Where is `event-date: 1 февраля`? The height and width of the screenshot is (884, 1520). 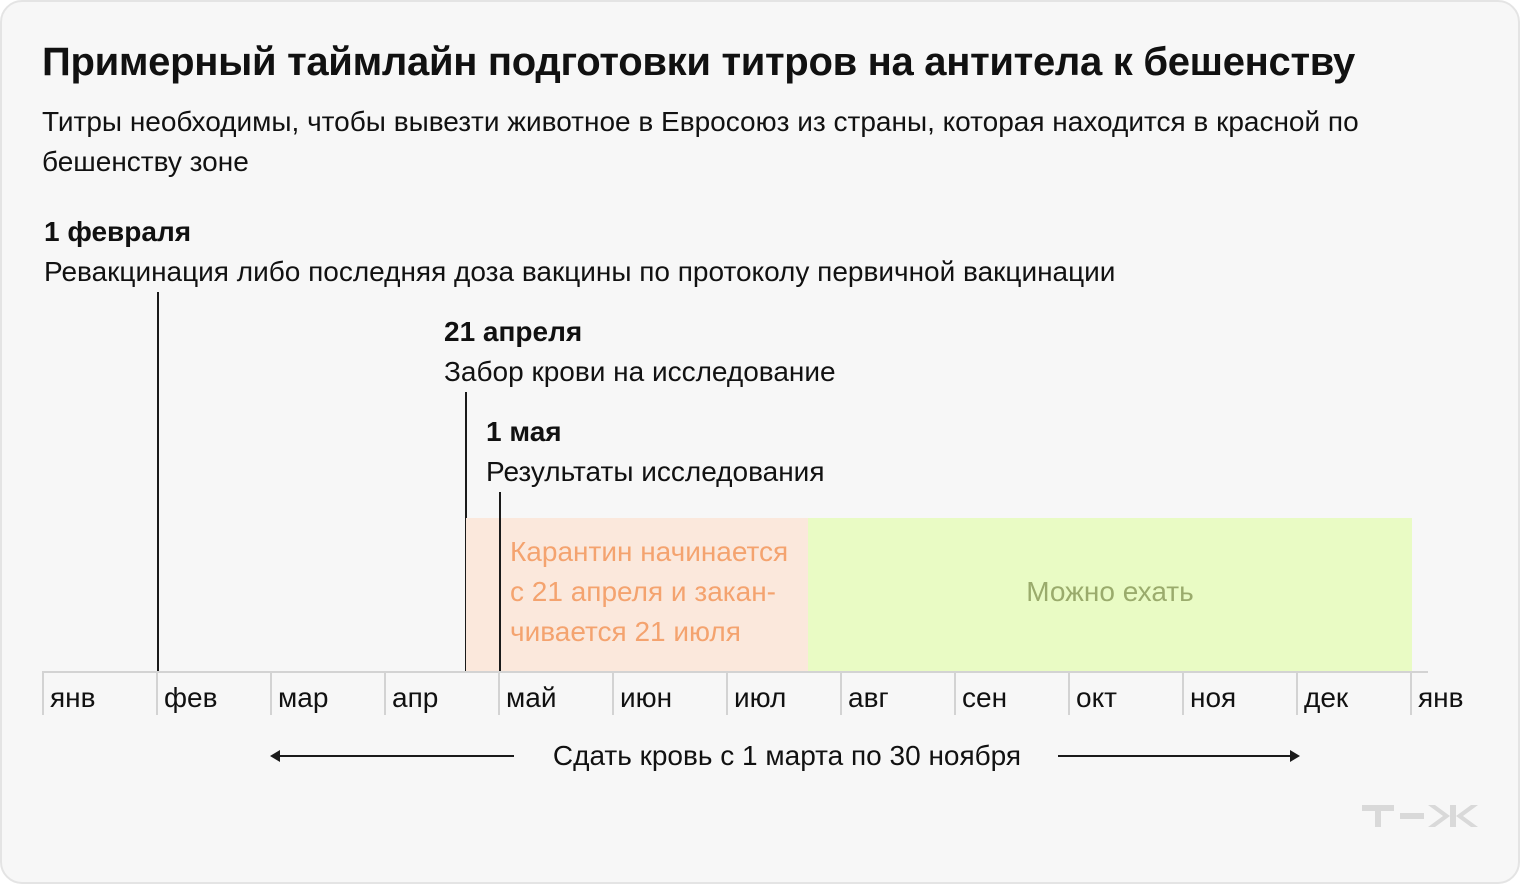 event-date: 1 февраля is located at coordinates (118, 231).